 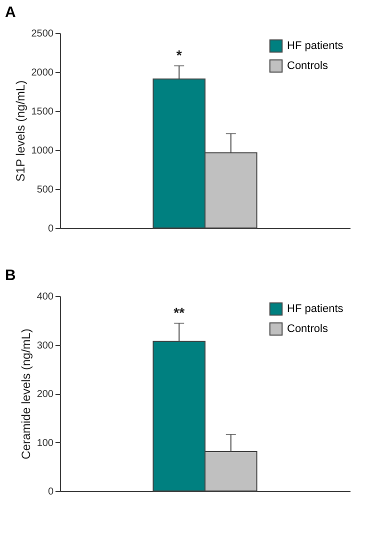 What do you see at coordinates (42, 112) in the screenshot?
I see `y-tick-label: 1500` at bounding box center [42, 112].